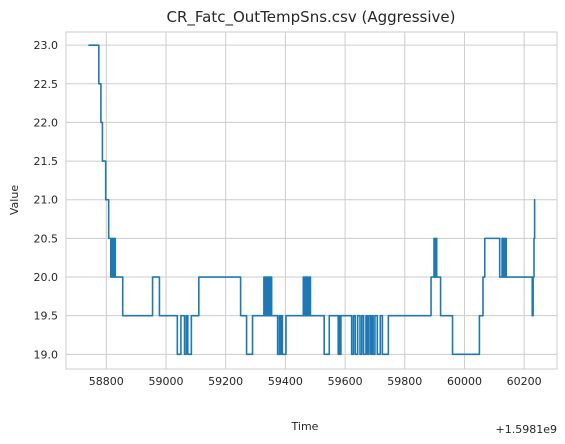  What do you see at coordinates (14, 200) in the screenshot?
I see `y-axis-label: Value` at bounding box center [14, 200].